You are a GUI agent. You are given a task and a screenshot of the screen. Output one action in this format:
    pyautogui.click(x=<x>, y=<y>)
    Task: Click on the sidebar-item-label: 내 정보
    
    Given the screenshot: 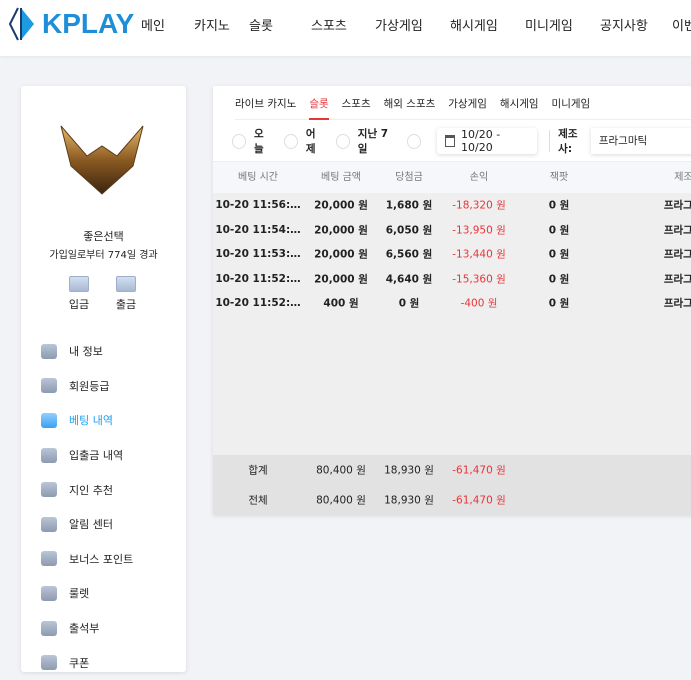 What is the action you would take?
    pyautogui.click(x=86, y=352)
    